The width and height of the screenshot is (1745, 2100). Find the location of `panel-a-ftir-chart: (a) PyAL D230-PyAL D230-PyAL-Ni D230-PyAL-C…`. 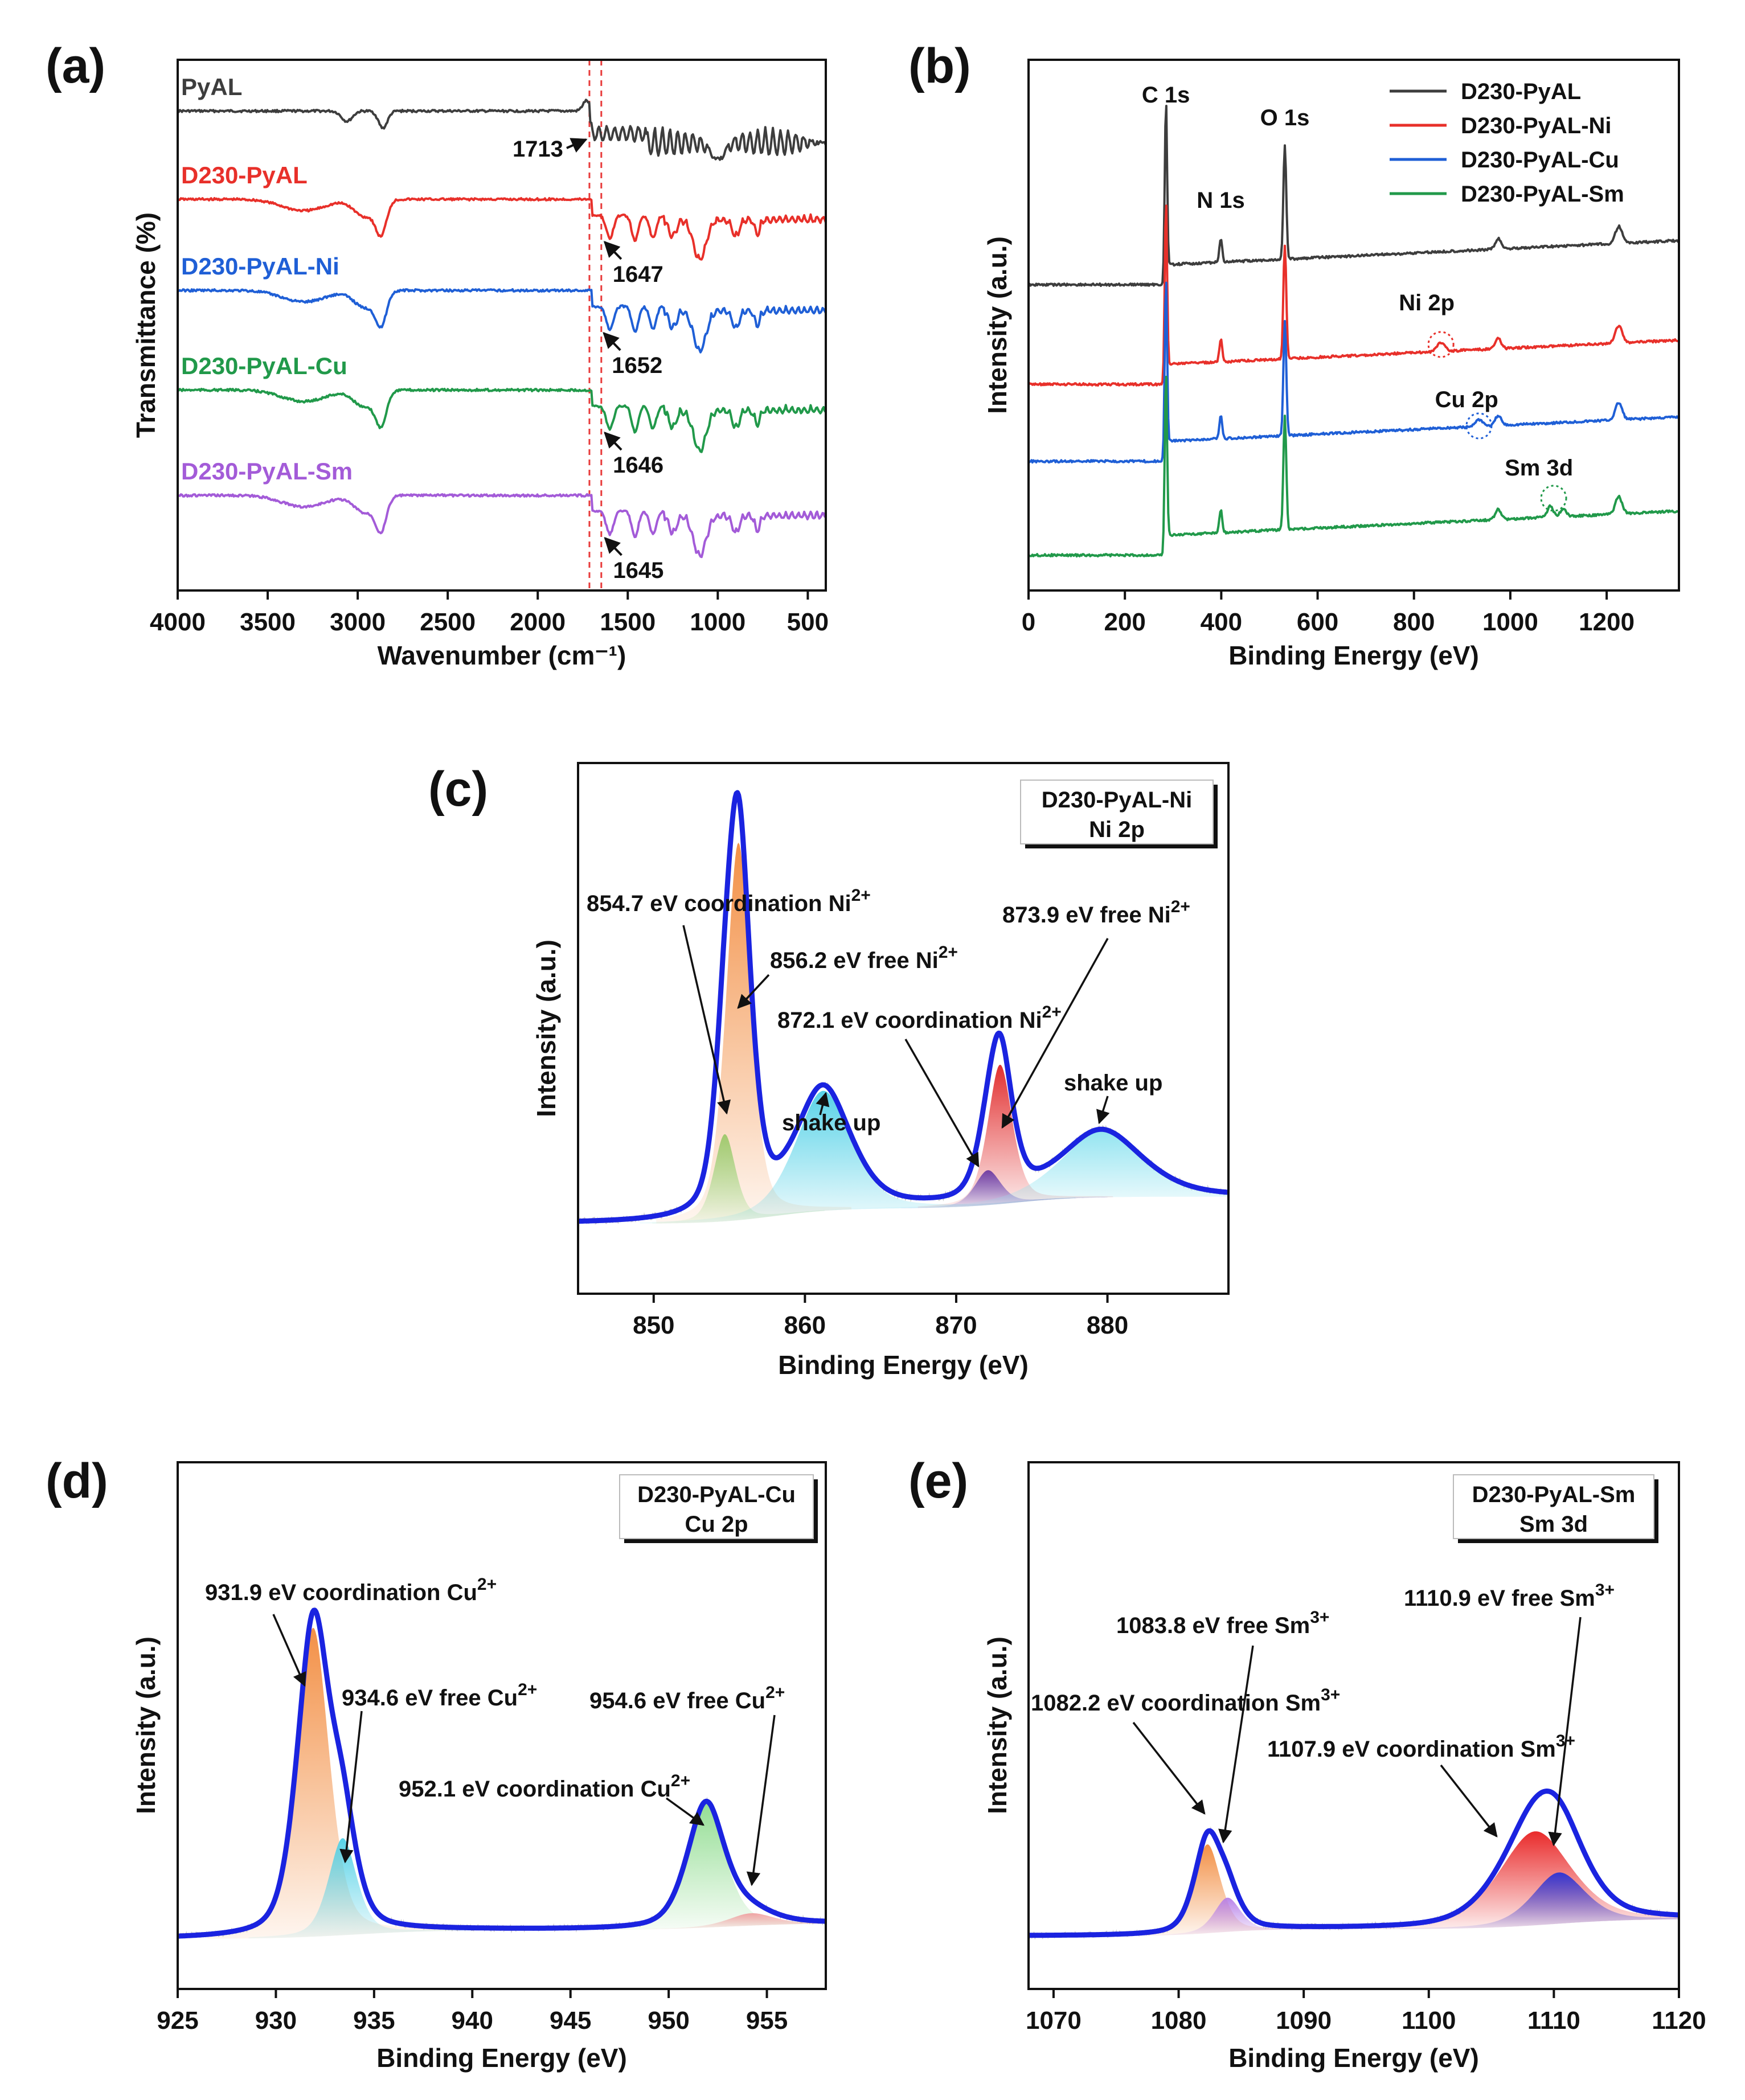

panel-a-ftir-chart: (a) PyAL D230-PyAL D230-PyAL-Ni D230-PyAL-C… is located at coordinates (437, 354).